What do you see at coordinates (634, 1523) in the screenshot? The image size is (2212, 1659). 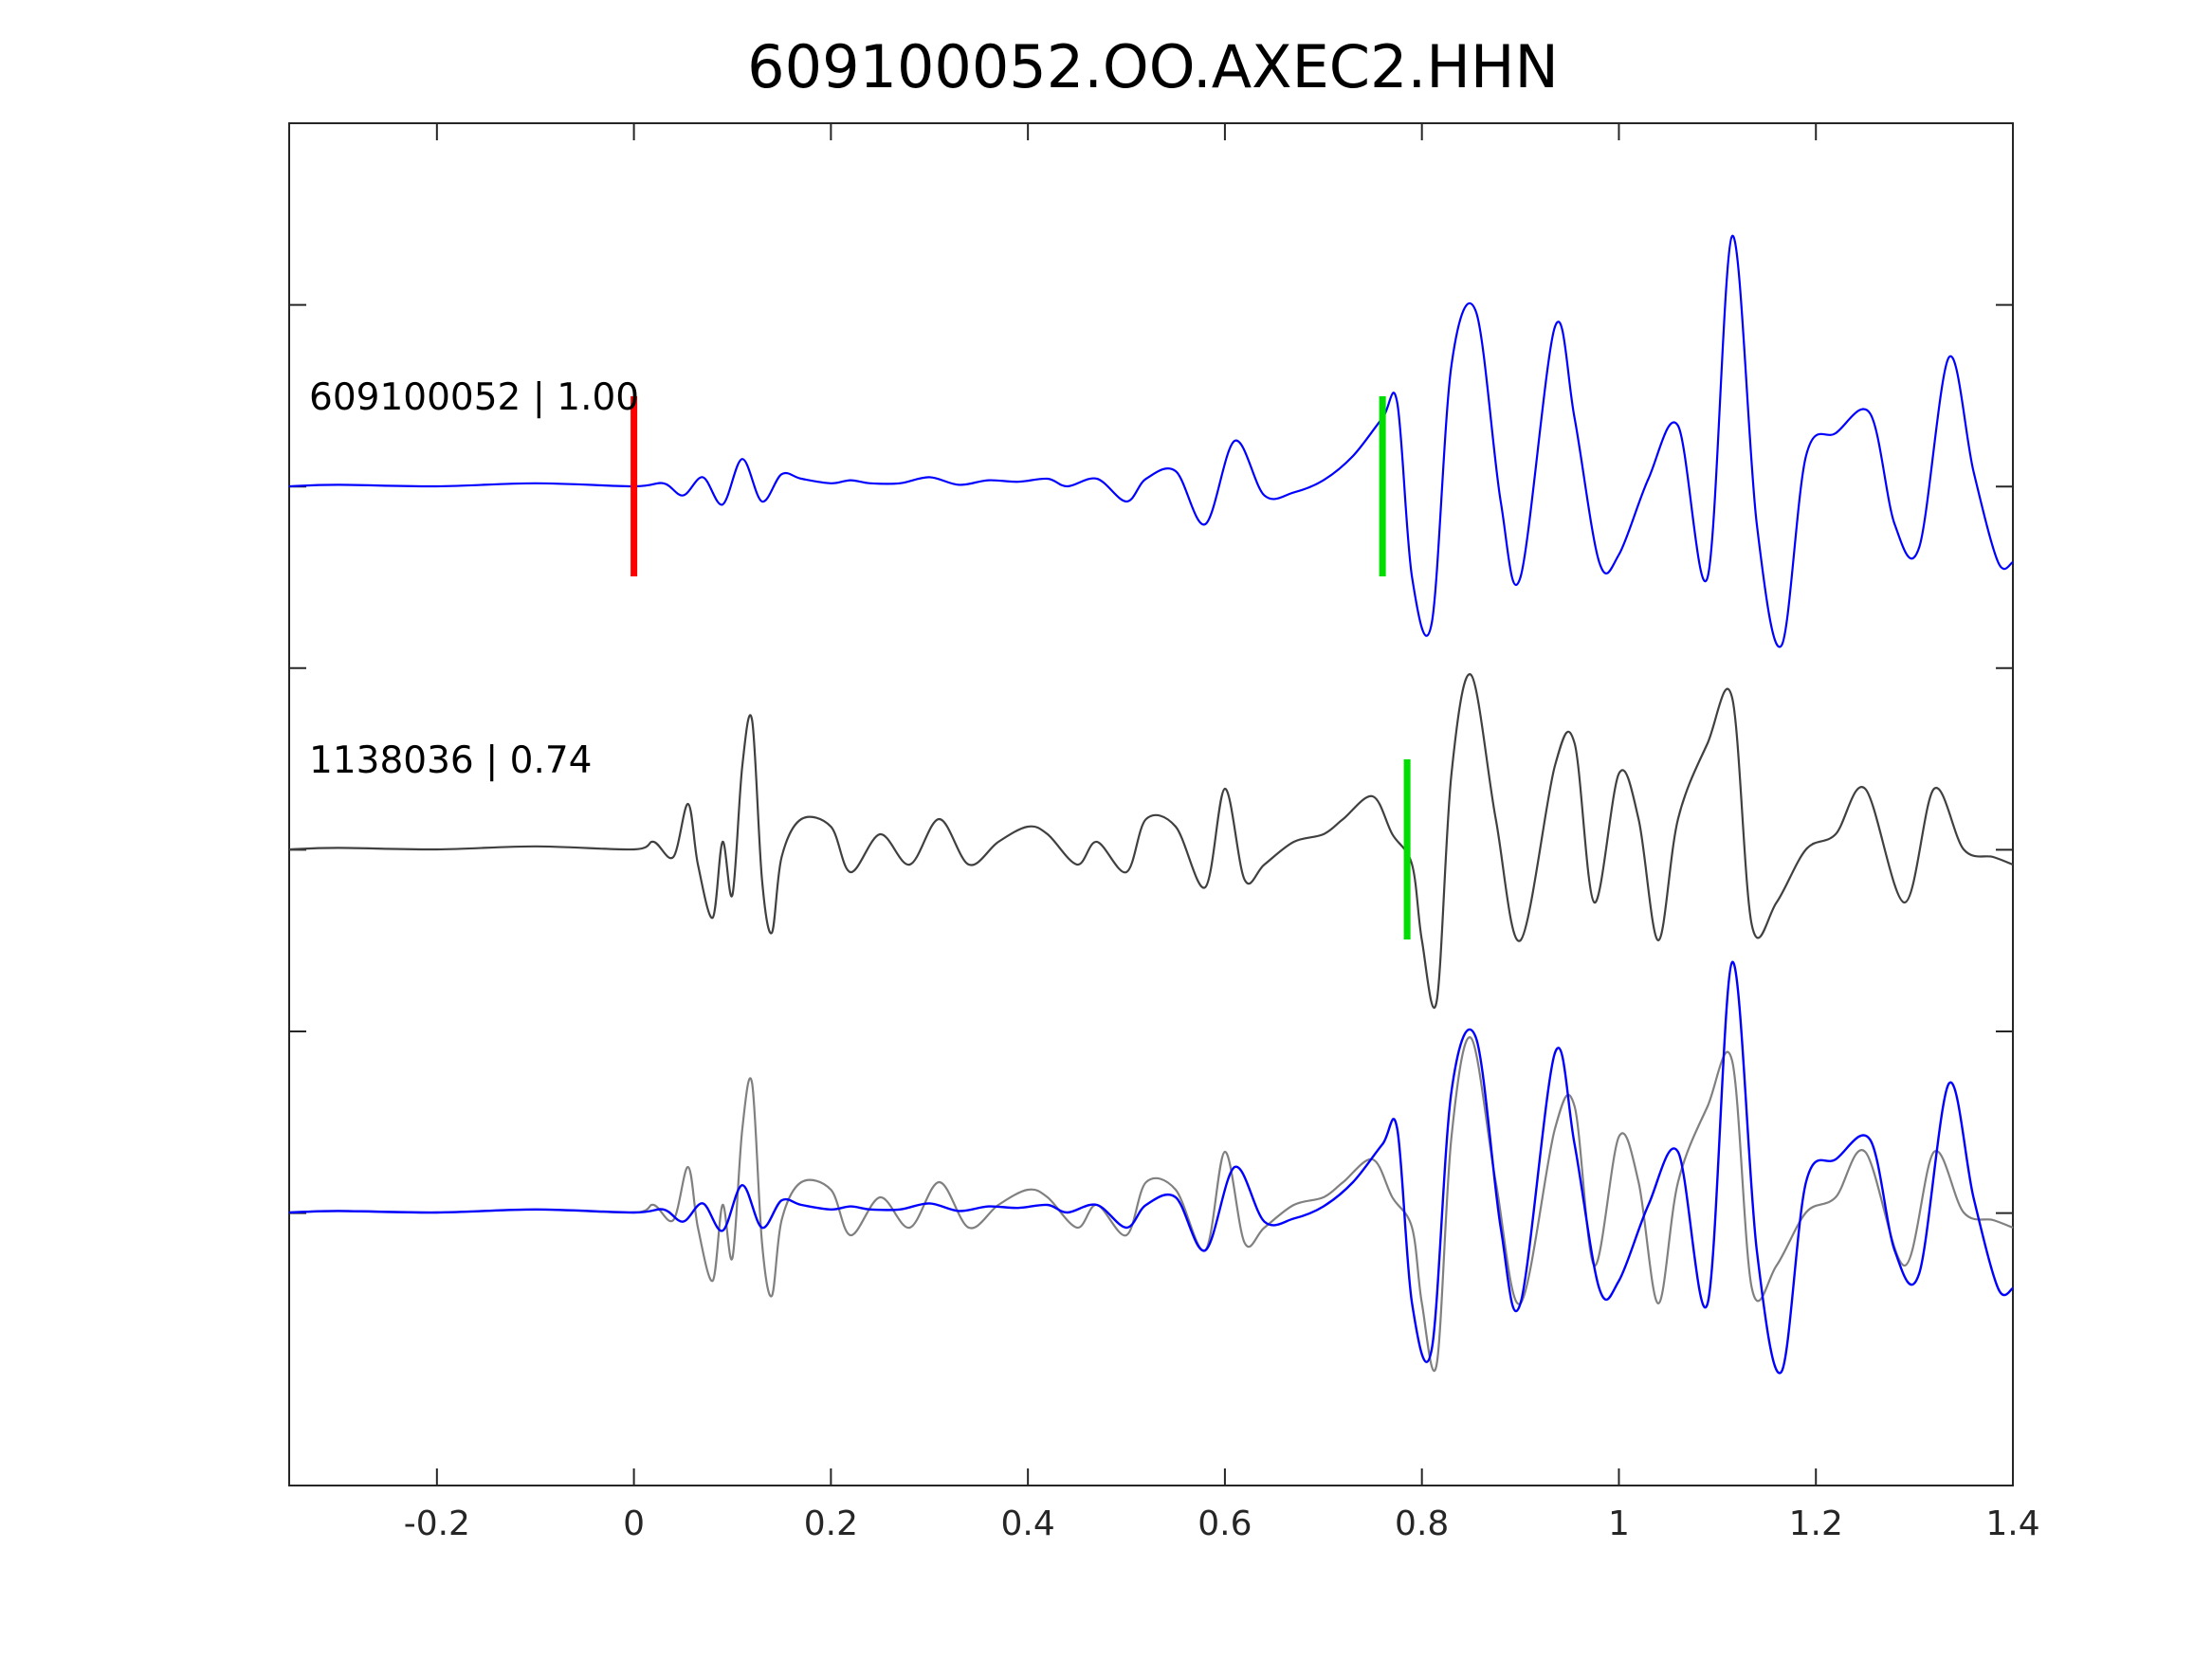 I see `x-tick-label: 0` at bounding box center [634, 1523].